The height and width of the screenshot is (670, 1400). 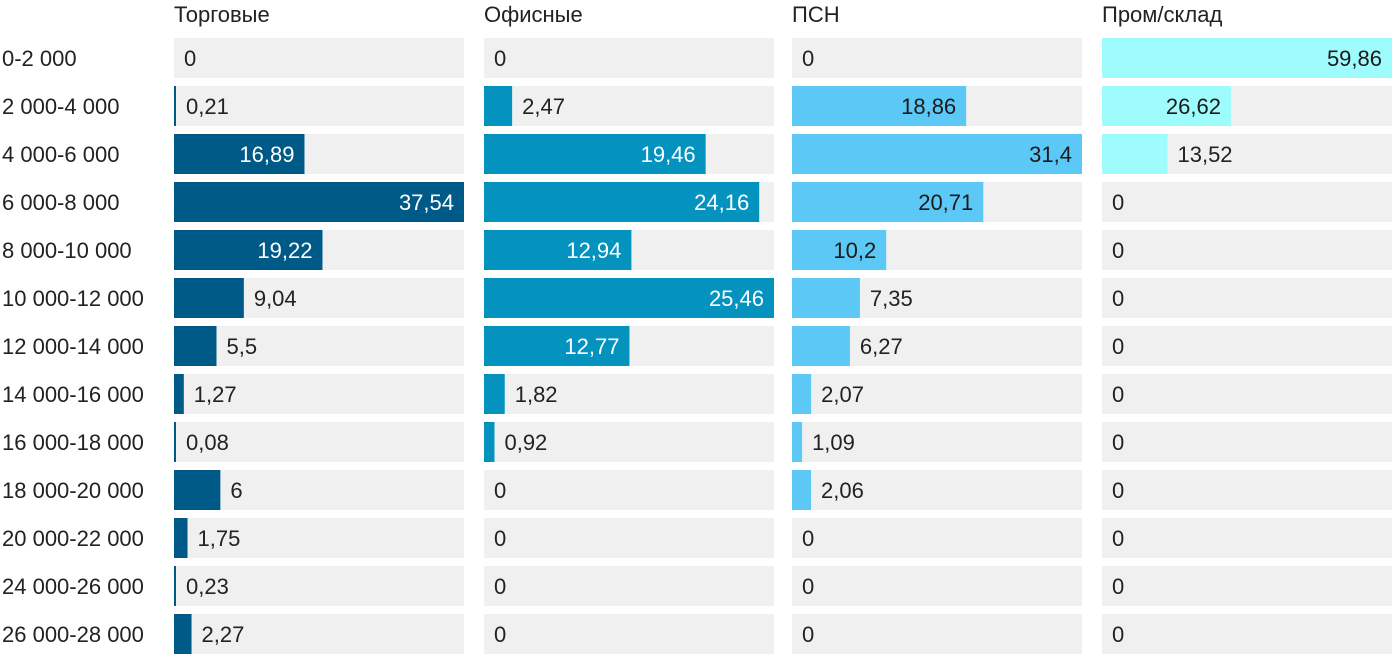 I want to click on data-label: 19,22, so click(x=284, y=250).